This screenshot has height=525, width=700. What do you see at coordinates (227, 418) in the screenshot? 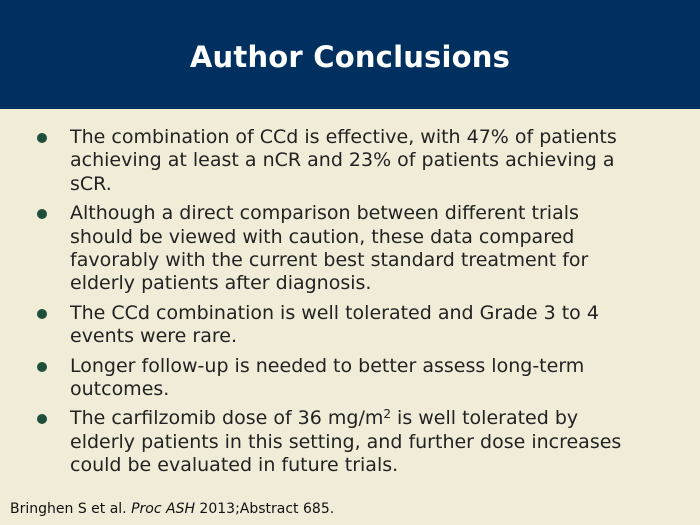
I see `bullet-text-start: The carfilzomib dose of 36 mg/m` at bounding box center [227, 418].